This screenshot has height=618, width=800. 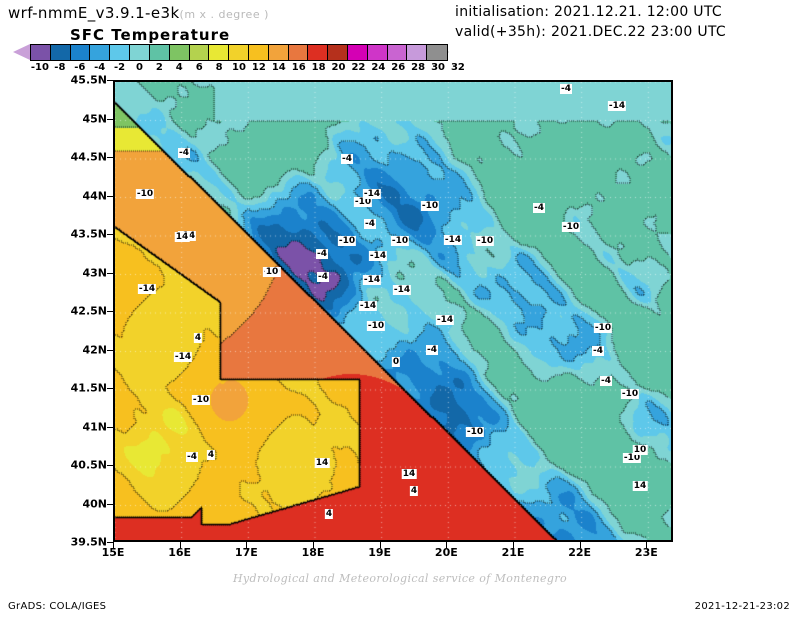 I want to click on x-axis-tick-label: 23E, so click(x=646, y=552).